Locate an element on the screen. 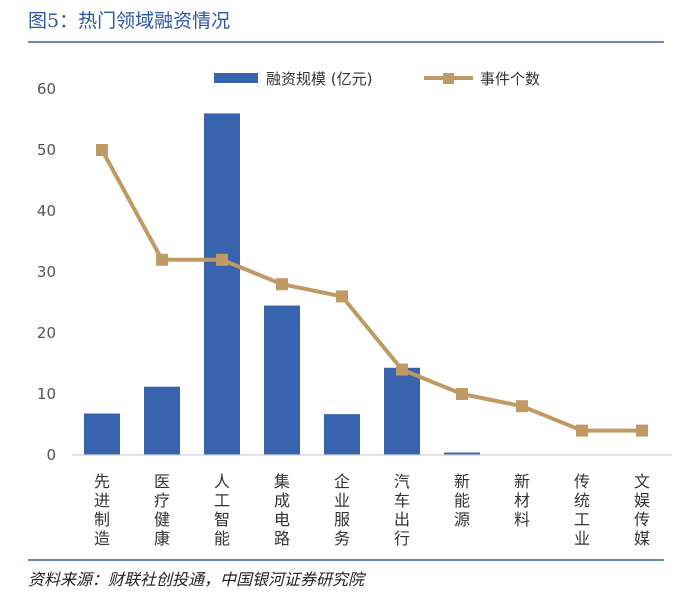 This screenshot has height=612, width=688. legend-line-marker is located at coordinates (448, 78).